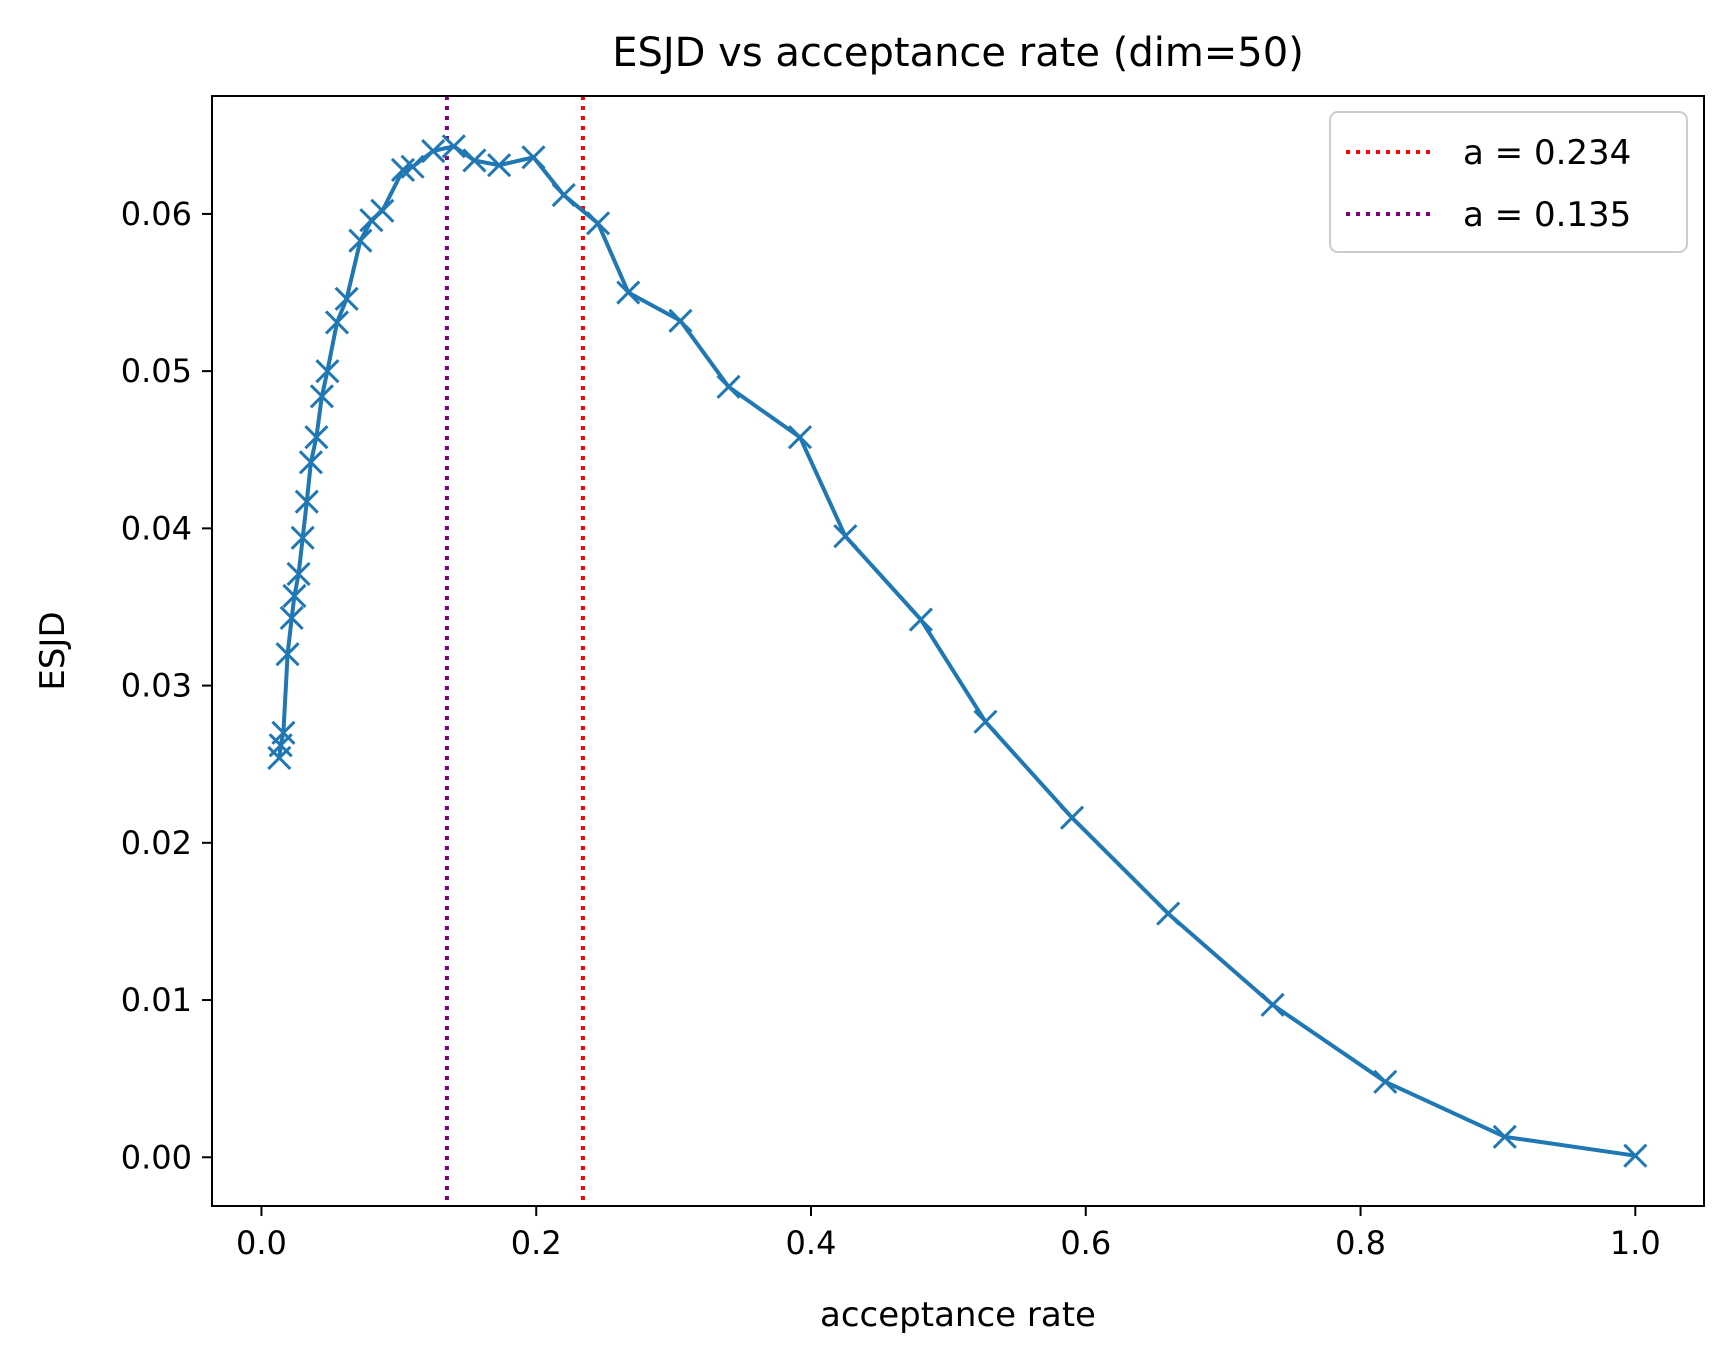 This screenshot has width=1728, height=1365. What do you see at coordinates (958, 53) in the screenshot?
I see `chart-title: ESJD vs acceptance rate (dim=50)` at bounding box center [958, 53].